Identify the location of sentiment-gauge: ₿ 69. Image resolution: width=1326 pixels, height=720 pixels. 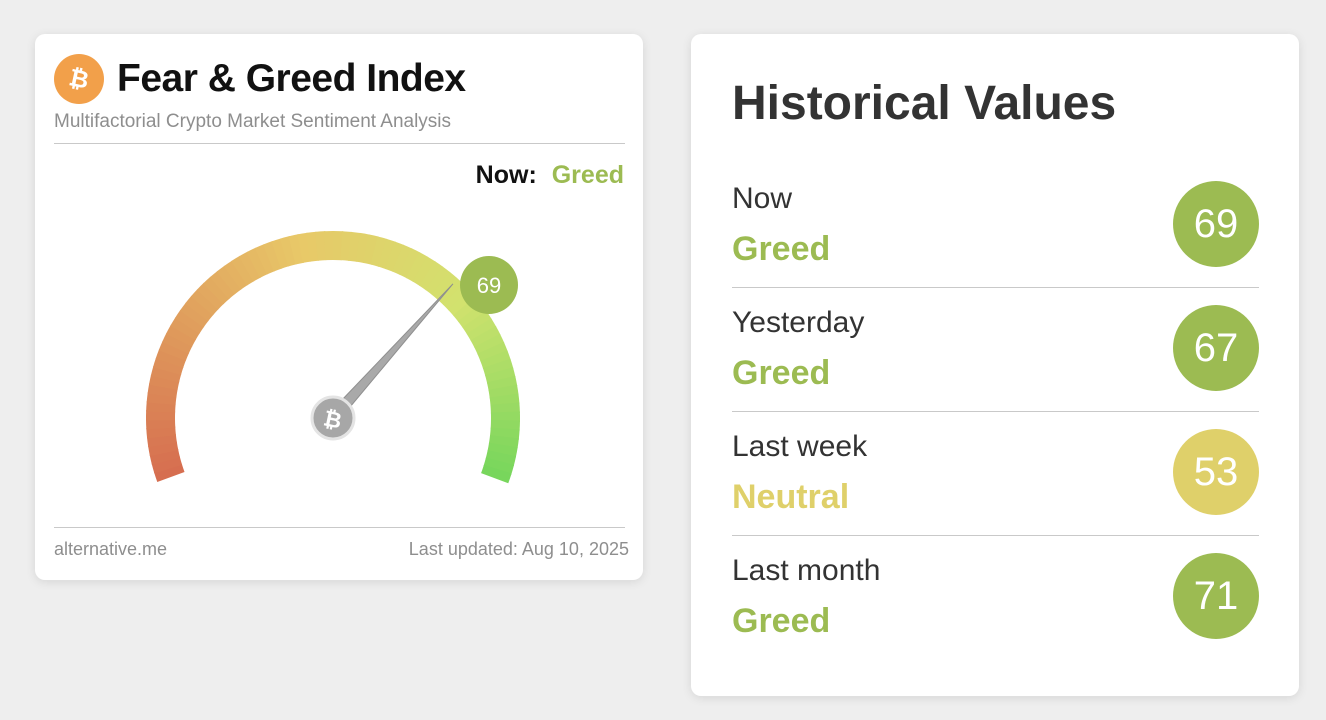
(333, 357).